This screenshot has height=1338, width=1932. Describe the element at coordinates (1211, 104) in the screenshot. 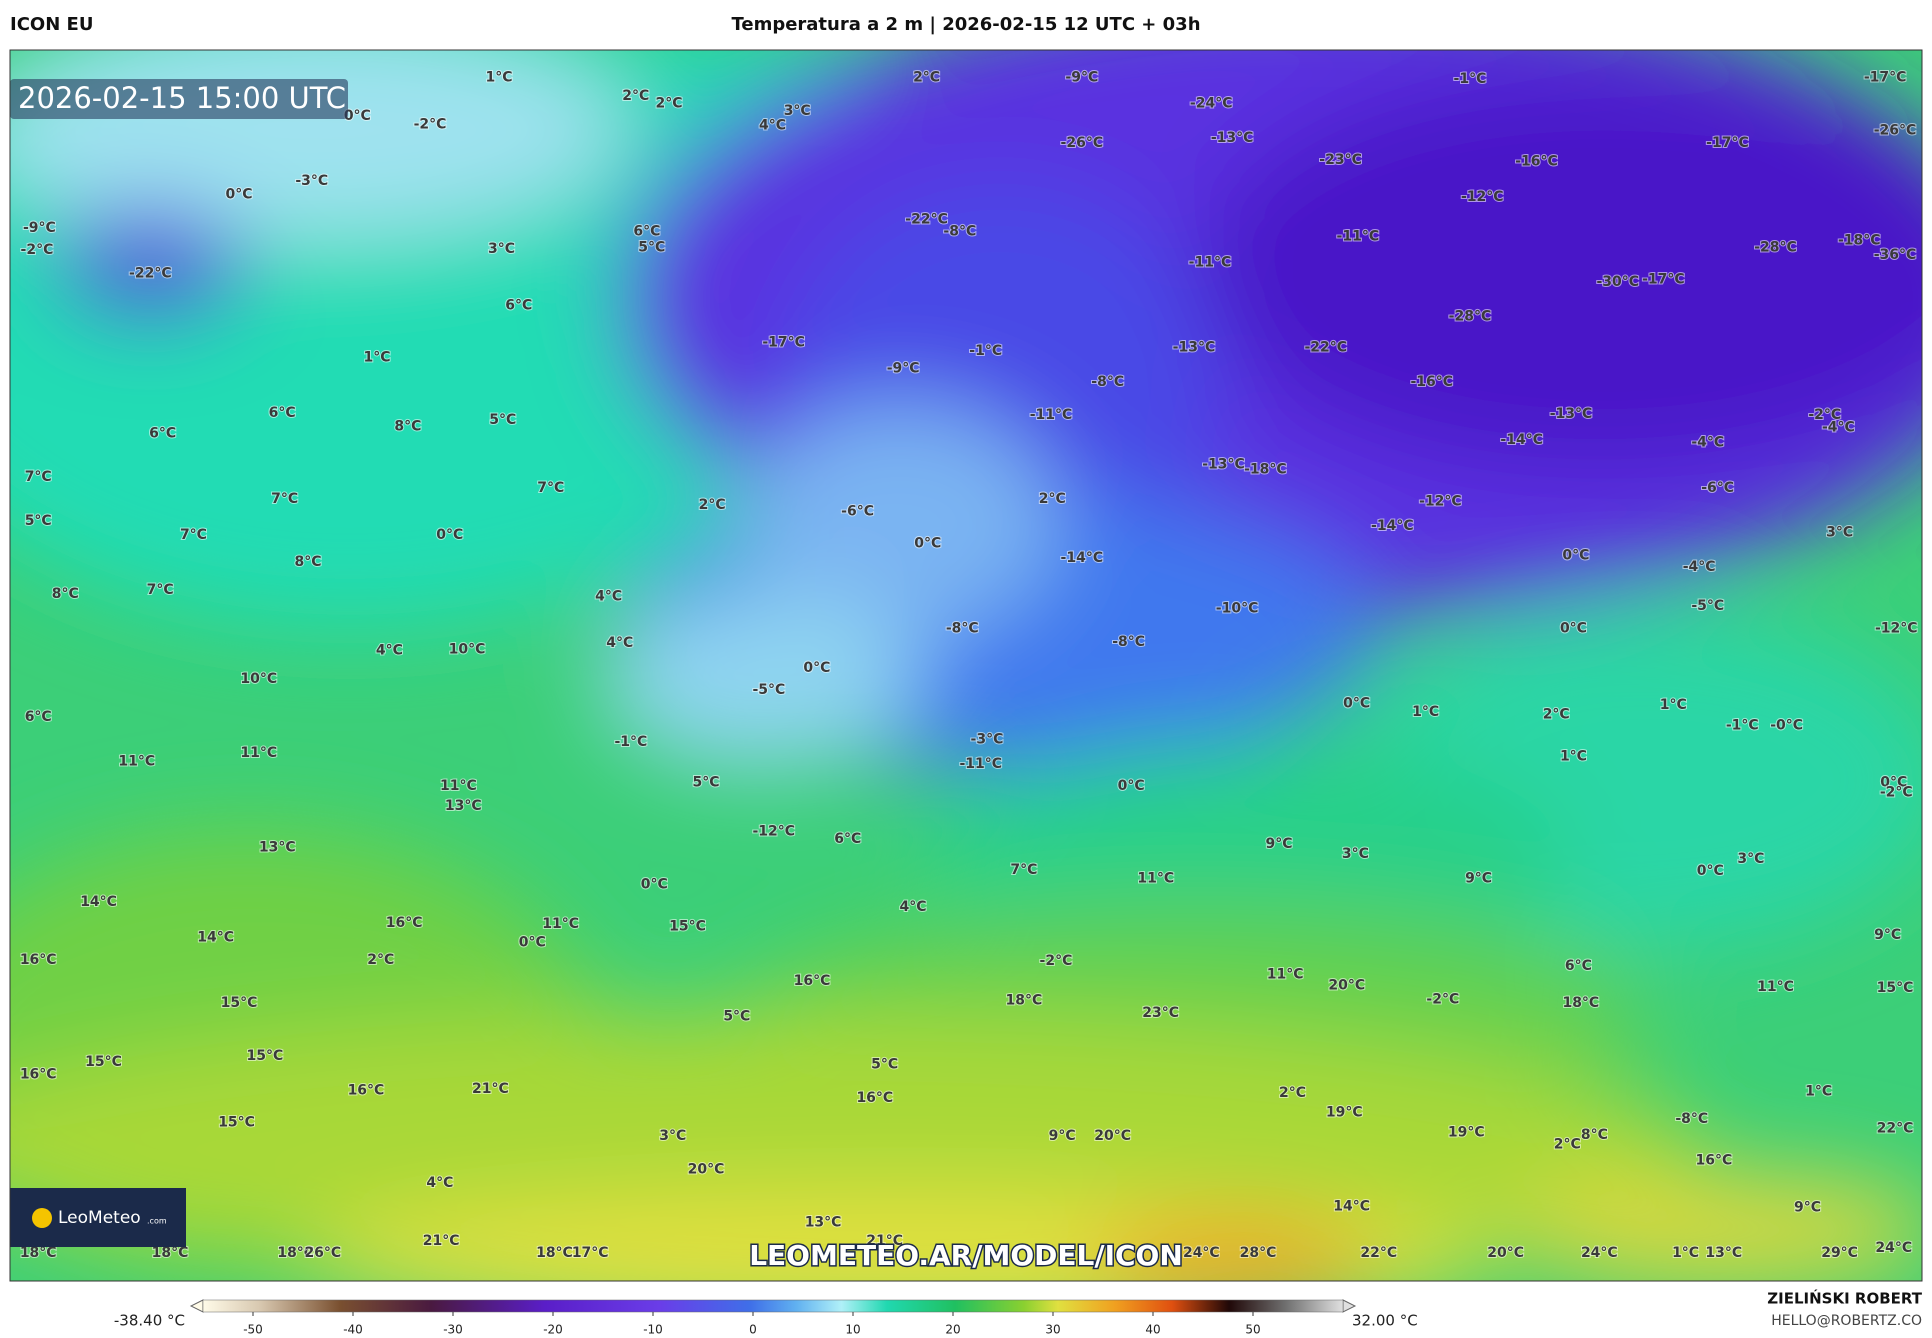

I see `temperature-label: -24°C` at that location.